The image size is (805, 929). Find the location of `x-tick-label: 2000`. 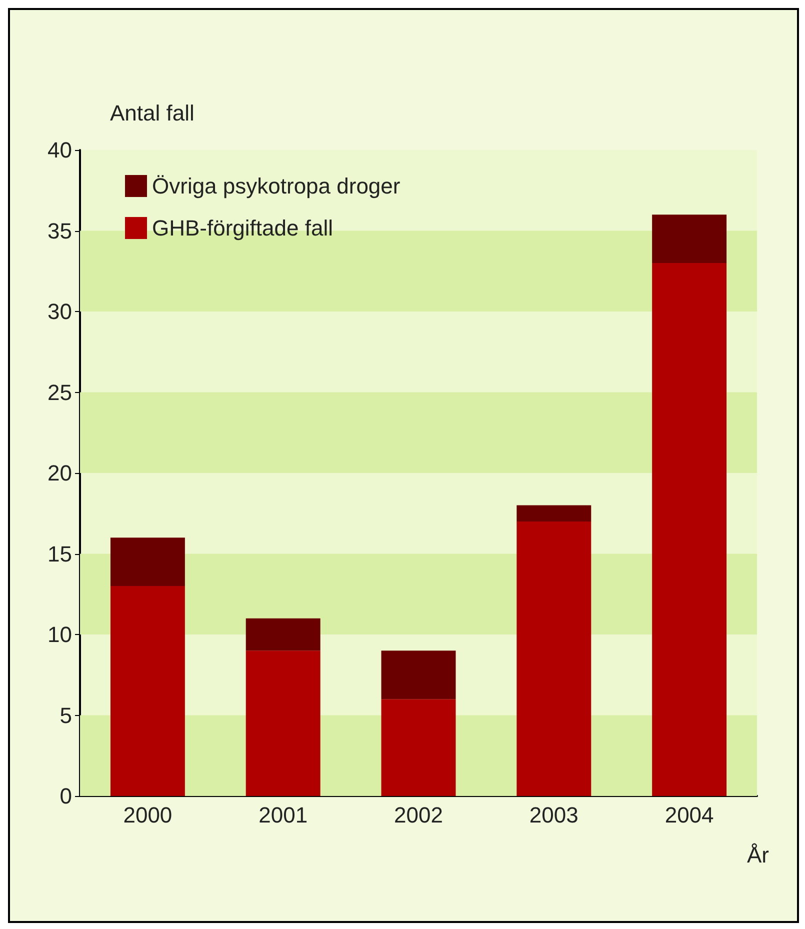

x-tick-label: 2000 is located at coordinates (147, 815).